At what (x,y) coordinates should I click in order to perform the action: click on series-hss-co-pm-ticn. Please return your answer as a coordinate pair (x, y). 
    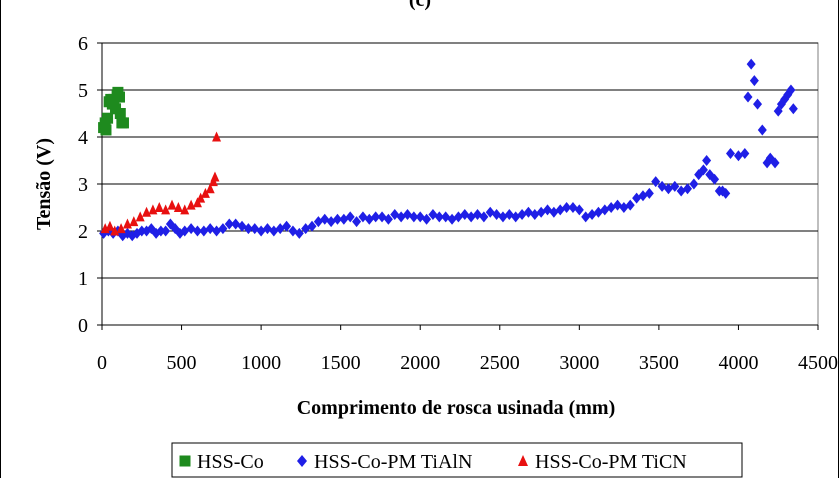
    Looking at the image, I should click on (161, 183).